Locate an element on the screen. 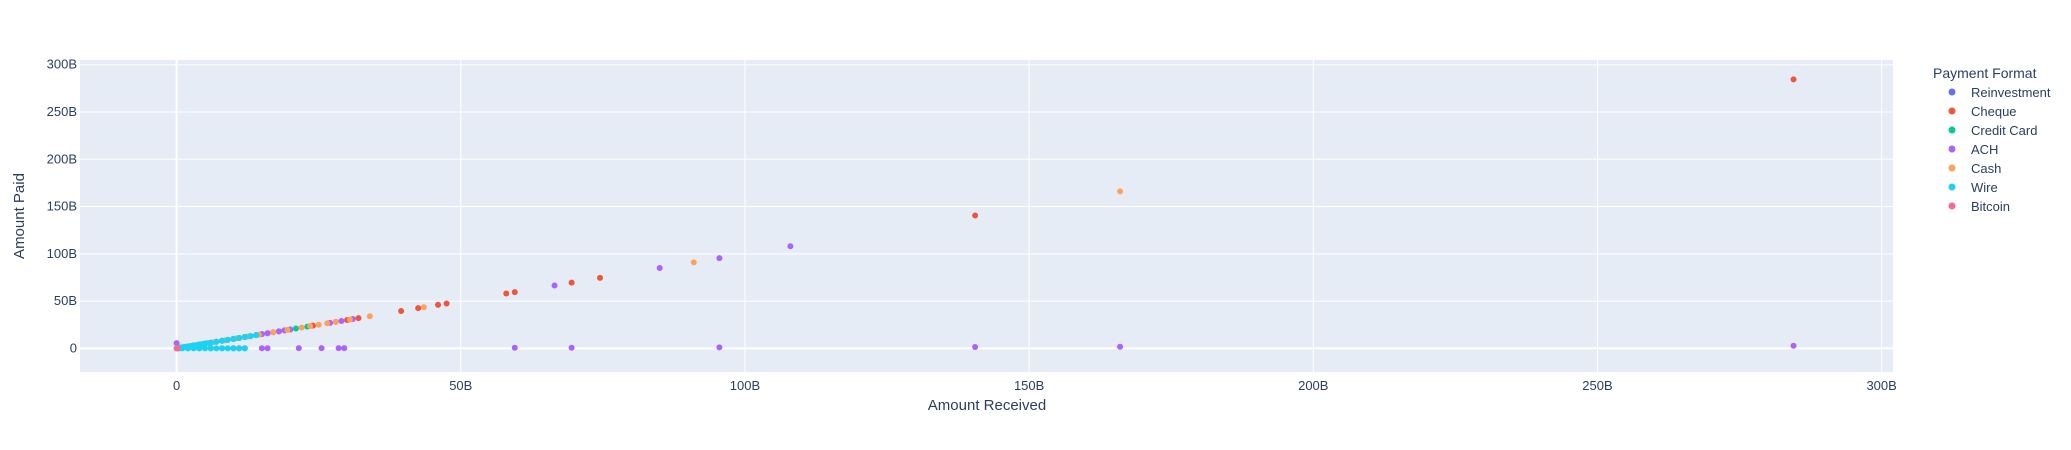  y-tick-label: 300B is located at coordinates (62, 64).